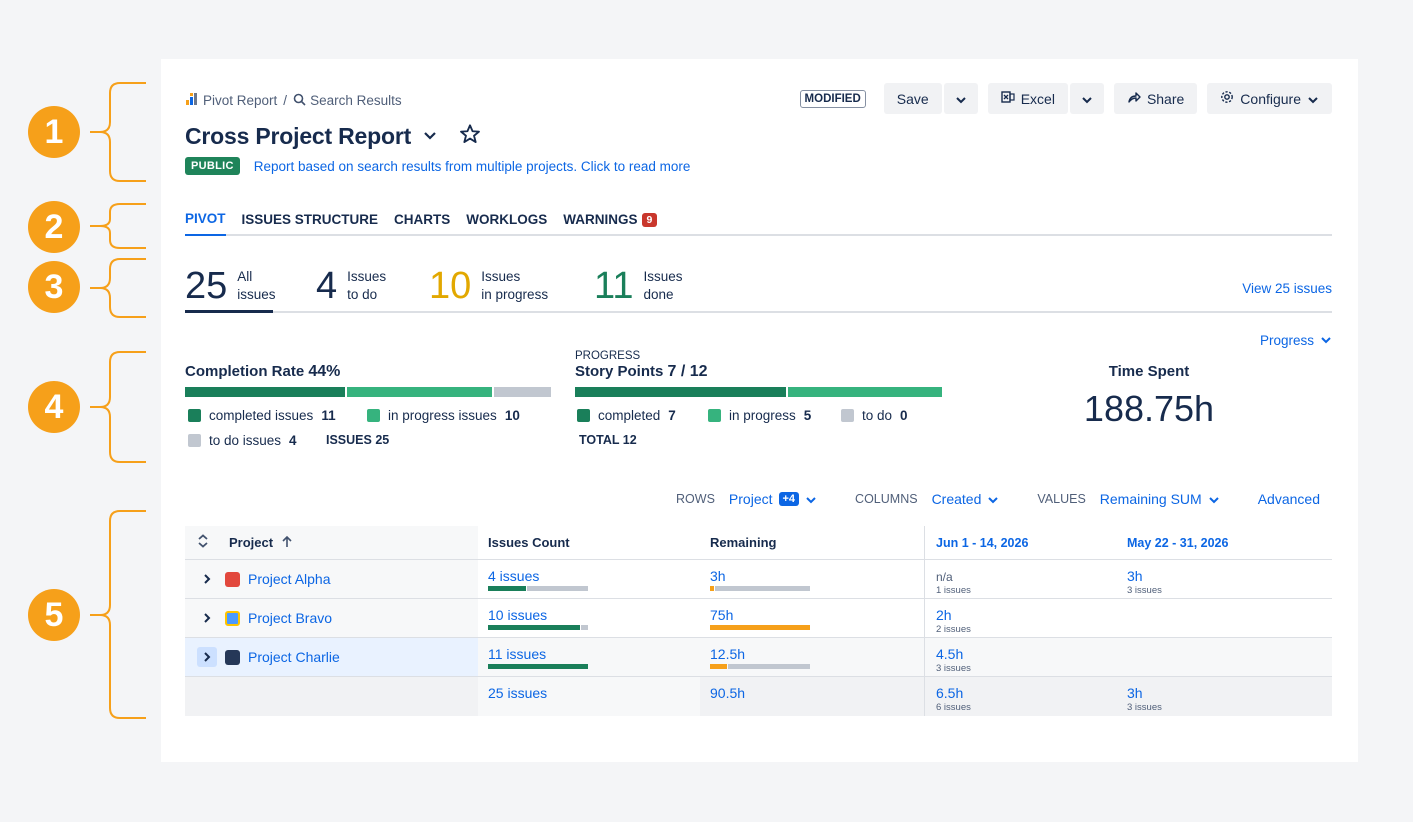  I want to click on save-options-button, so click(960, 98).